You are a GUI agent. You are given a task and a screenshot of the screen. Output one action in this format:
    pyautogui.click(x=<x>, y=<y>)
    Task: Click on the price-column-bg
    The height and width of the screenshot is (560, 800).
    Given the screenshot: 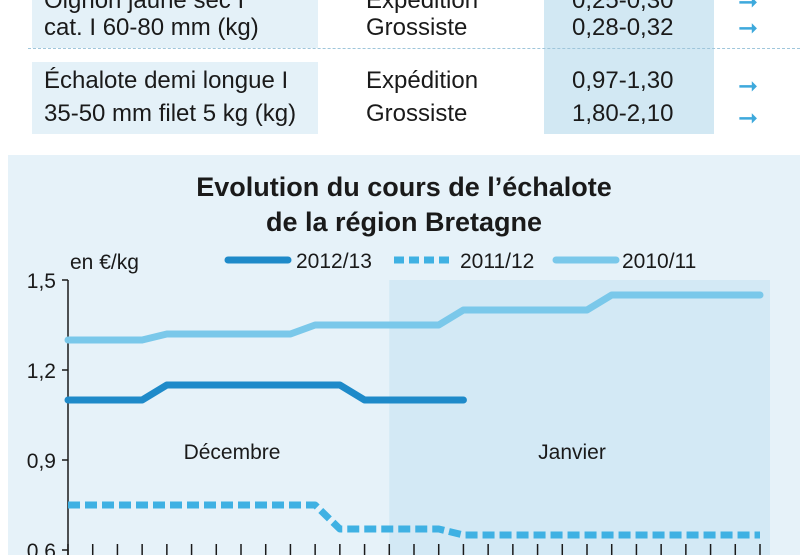 What is the action you would take?
    pyautogui.click(x=629, y=67)
    